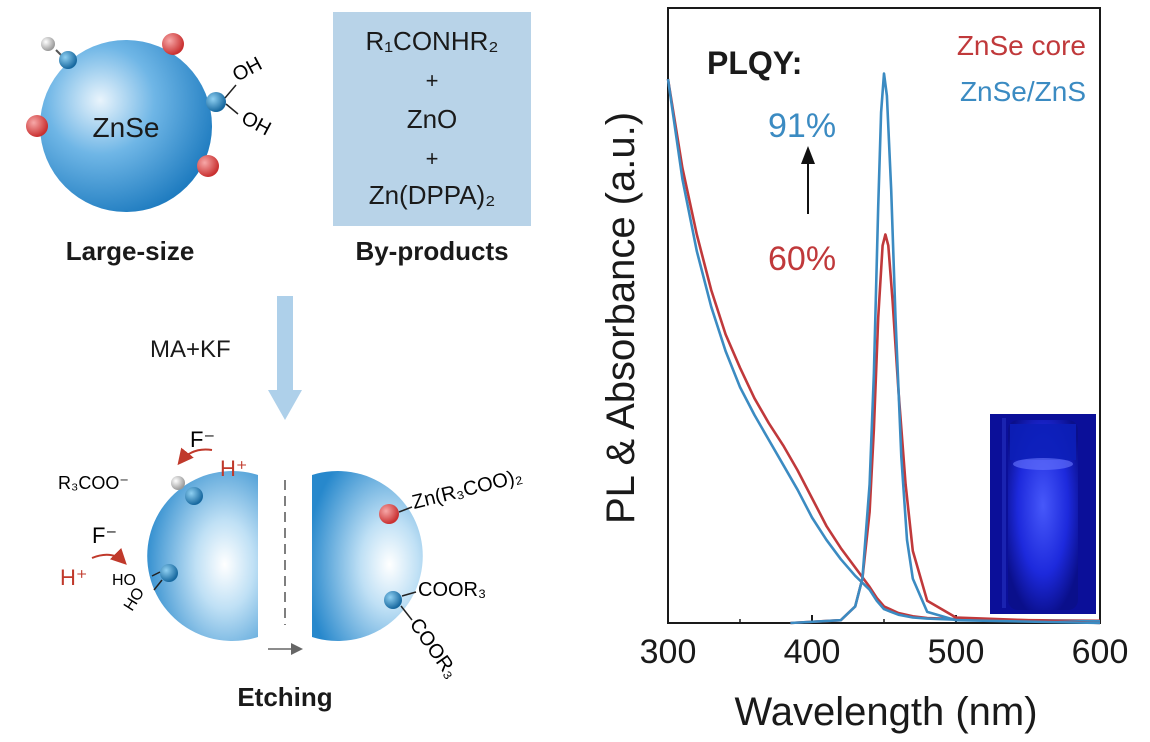  I want to click on x-axis-label: Wavelength (nm), so click(885, 712).